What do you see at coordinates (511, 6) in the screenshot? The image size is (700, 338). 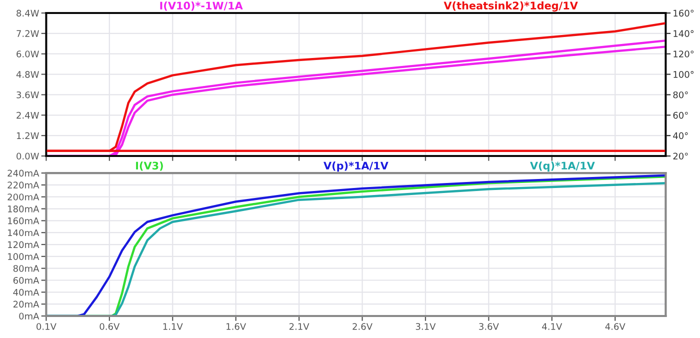 I see `text: V(theatsink2)*1deg/1V` at bounding box center [511, 6].